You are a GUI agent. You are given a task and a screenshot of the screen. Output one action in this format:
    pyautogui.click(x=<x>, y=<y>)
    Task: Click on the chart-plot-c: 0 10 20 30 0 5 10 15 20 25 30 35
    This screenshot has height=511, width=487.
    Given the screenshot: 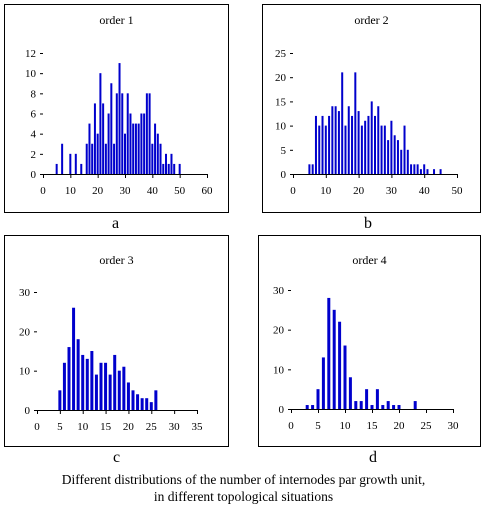 What is the action you would take?
    pyautogui.click(x=111, y=360)
    